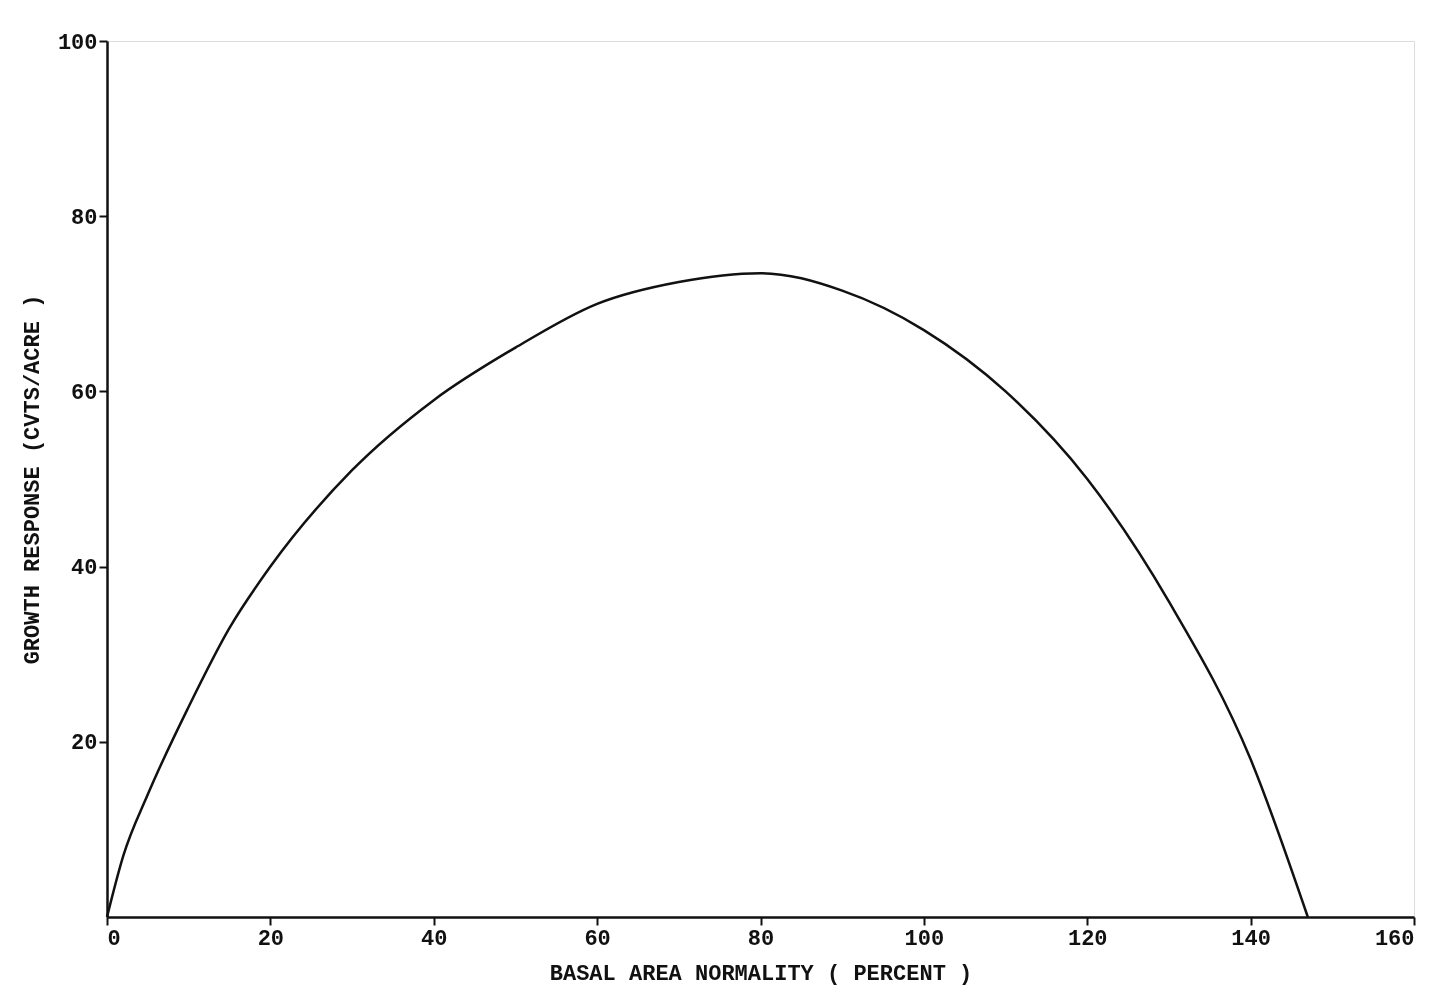 The image size is (1445, 998). What do you see at coordinates (924, 939) in the screenshot?
I see `x-tick-label: 100` at bounding box center [924, 939].